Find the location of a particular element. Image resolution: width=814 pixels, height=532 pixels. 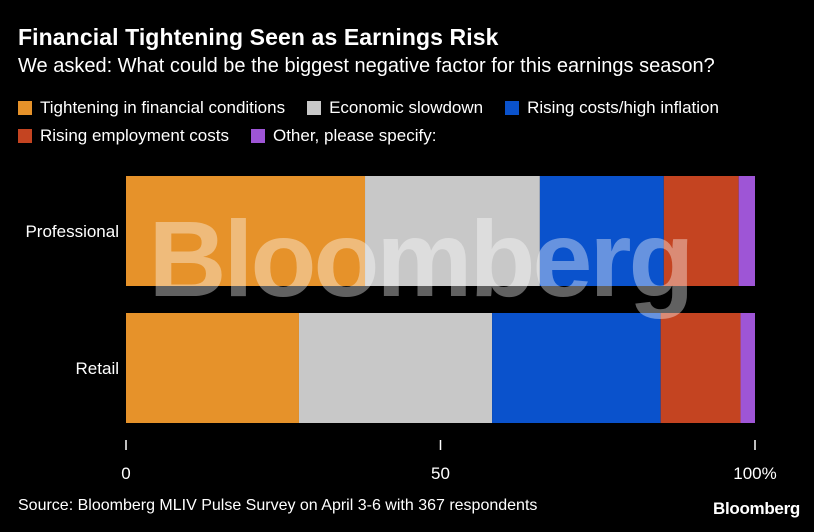

x-tick-label-50: 50 is located at coordinates (440, 473).